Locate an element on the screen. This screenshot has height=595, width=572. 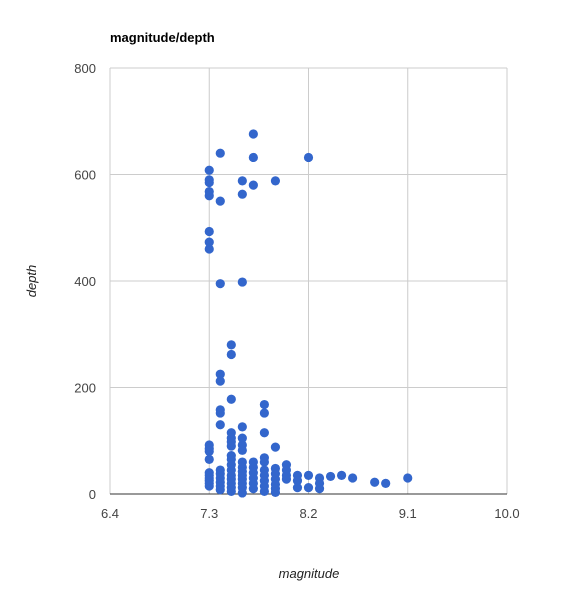
y-tick-label: 400 is located at coordinates (85, 281).